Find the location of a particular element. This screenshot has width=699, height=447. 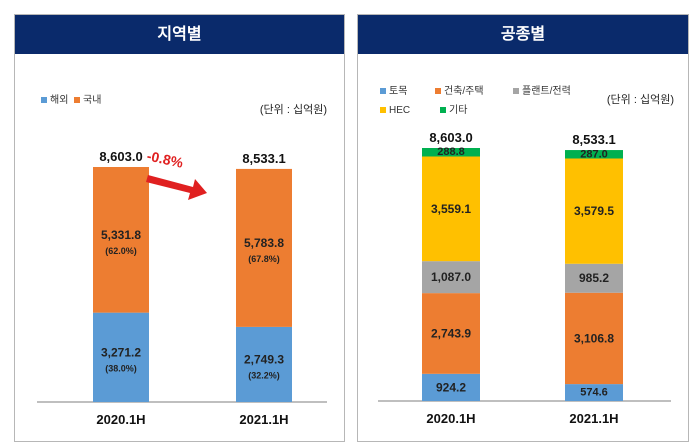

legend-label-3: HEC is located at coordinates (399, 110).